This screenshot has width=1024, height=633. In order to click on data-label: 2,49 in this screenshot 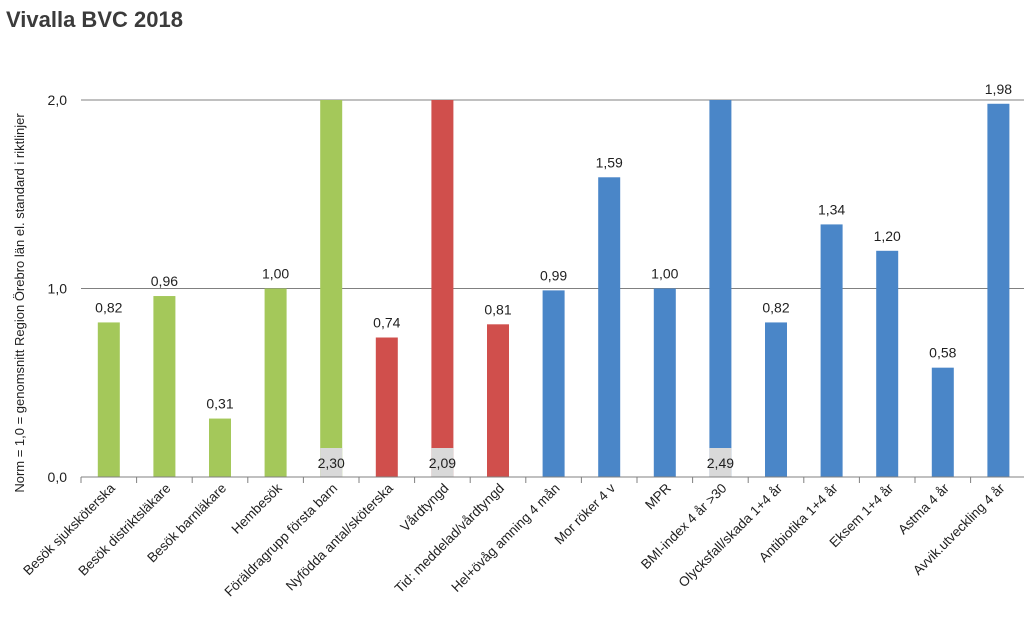, I will do `click(720, 463)`.